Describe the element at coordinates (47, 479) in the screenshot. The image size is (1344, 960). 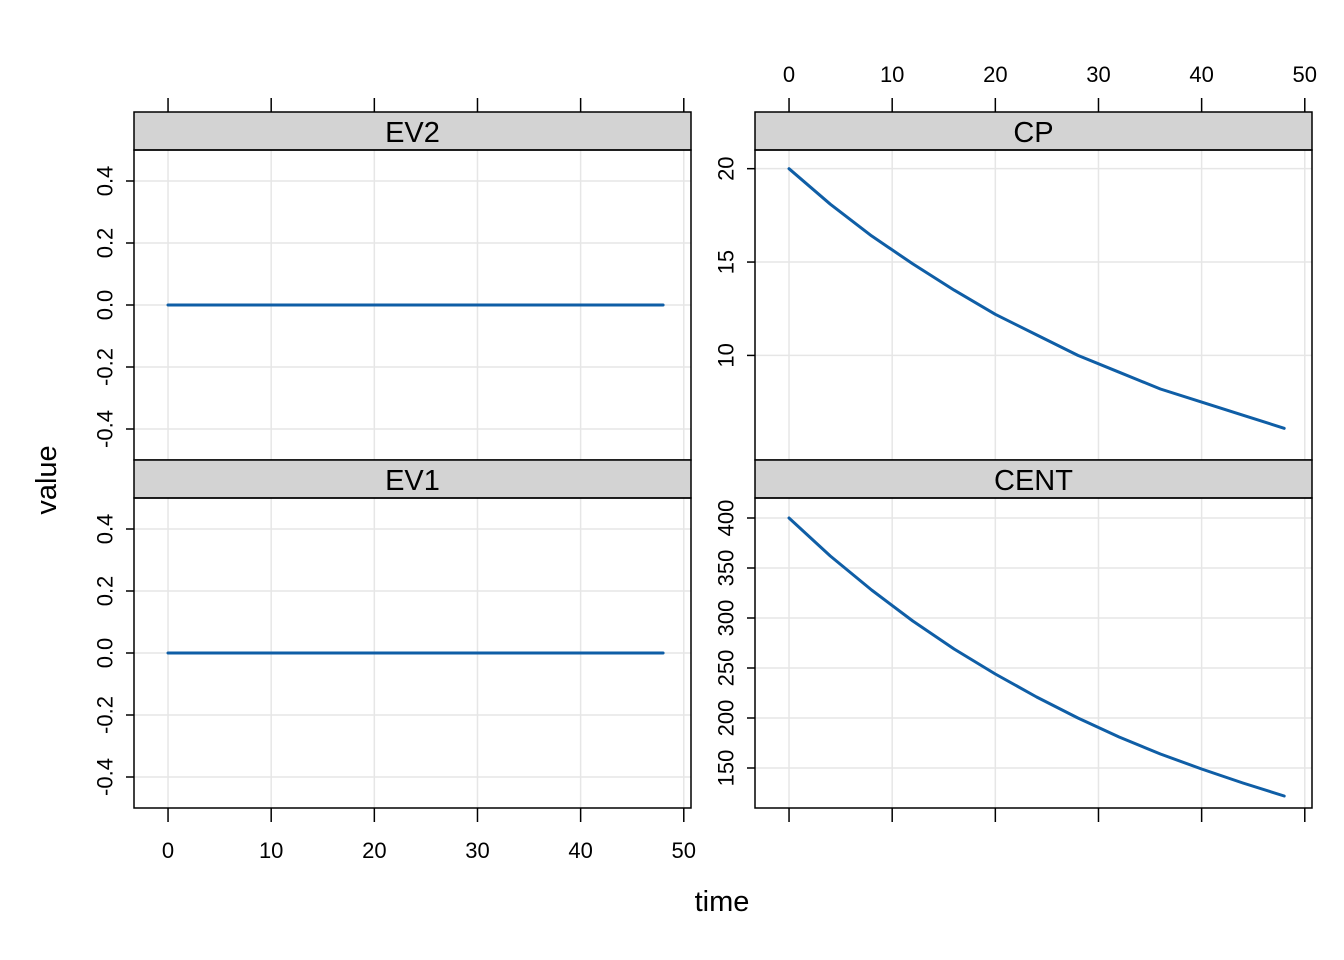
I see `y-axis-title: value` at that location.